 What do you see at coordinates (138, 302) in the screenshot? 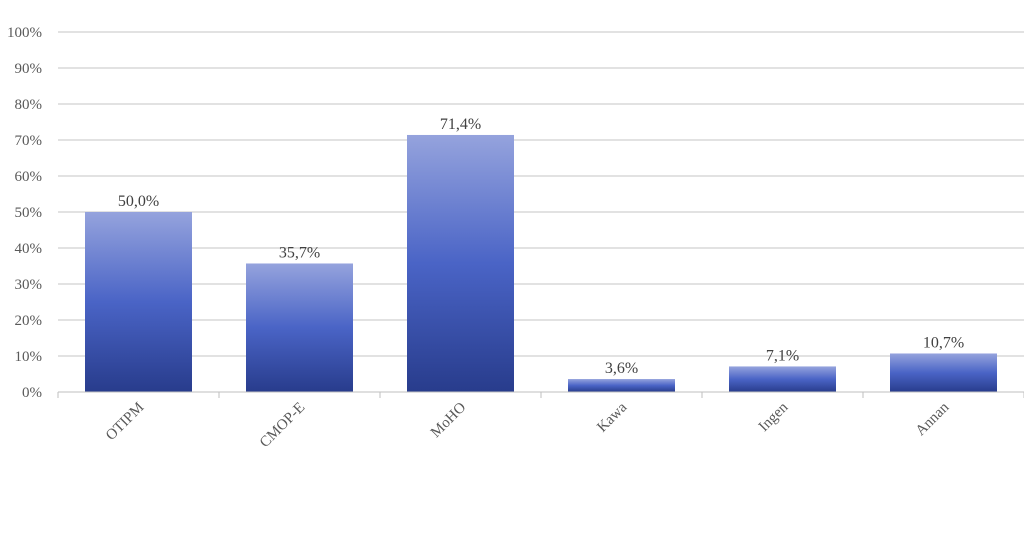
I see `bar-otipm` at bounding box center [138, 302].